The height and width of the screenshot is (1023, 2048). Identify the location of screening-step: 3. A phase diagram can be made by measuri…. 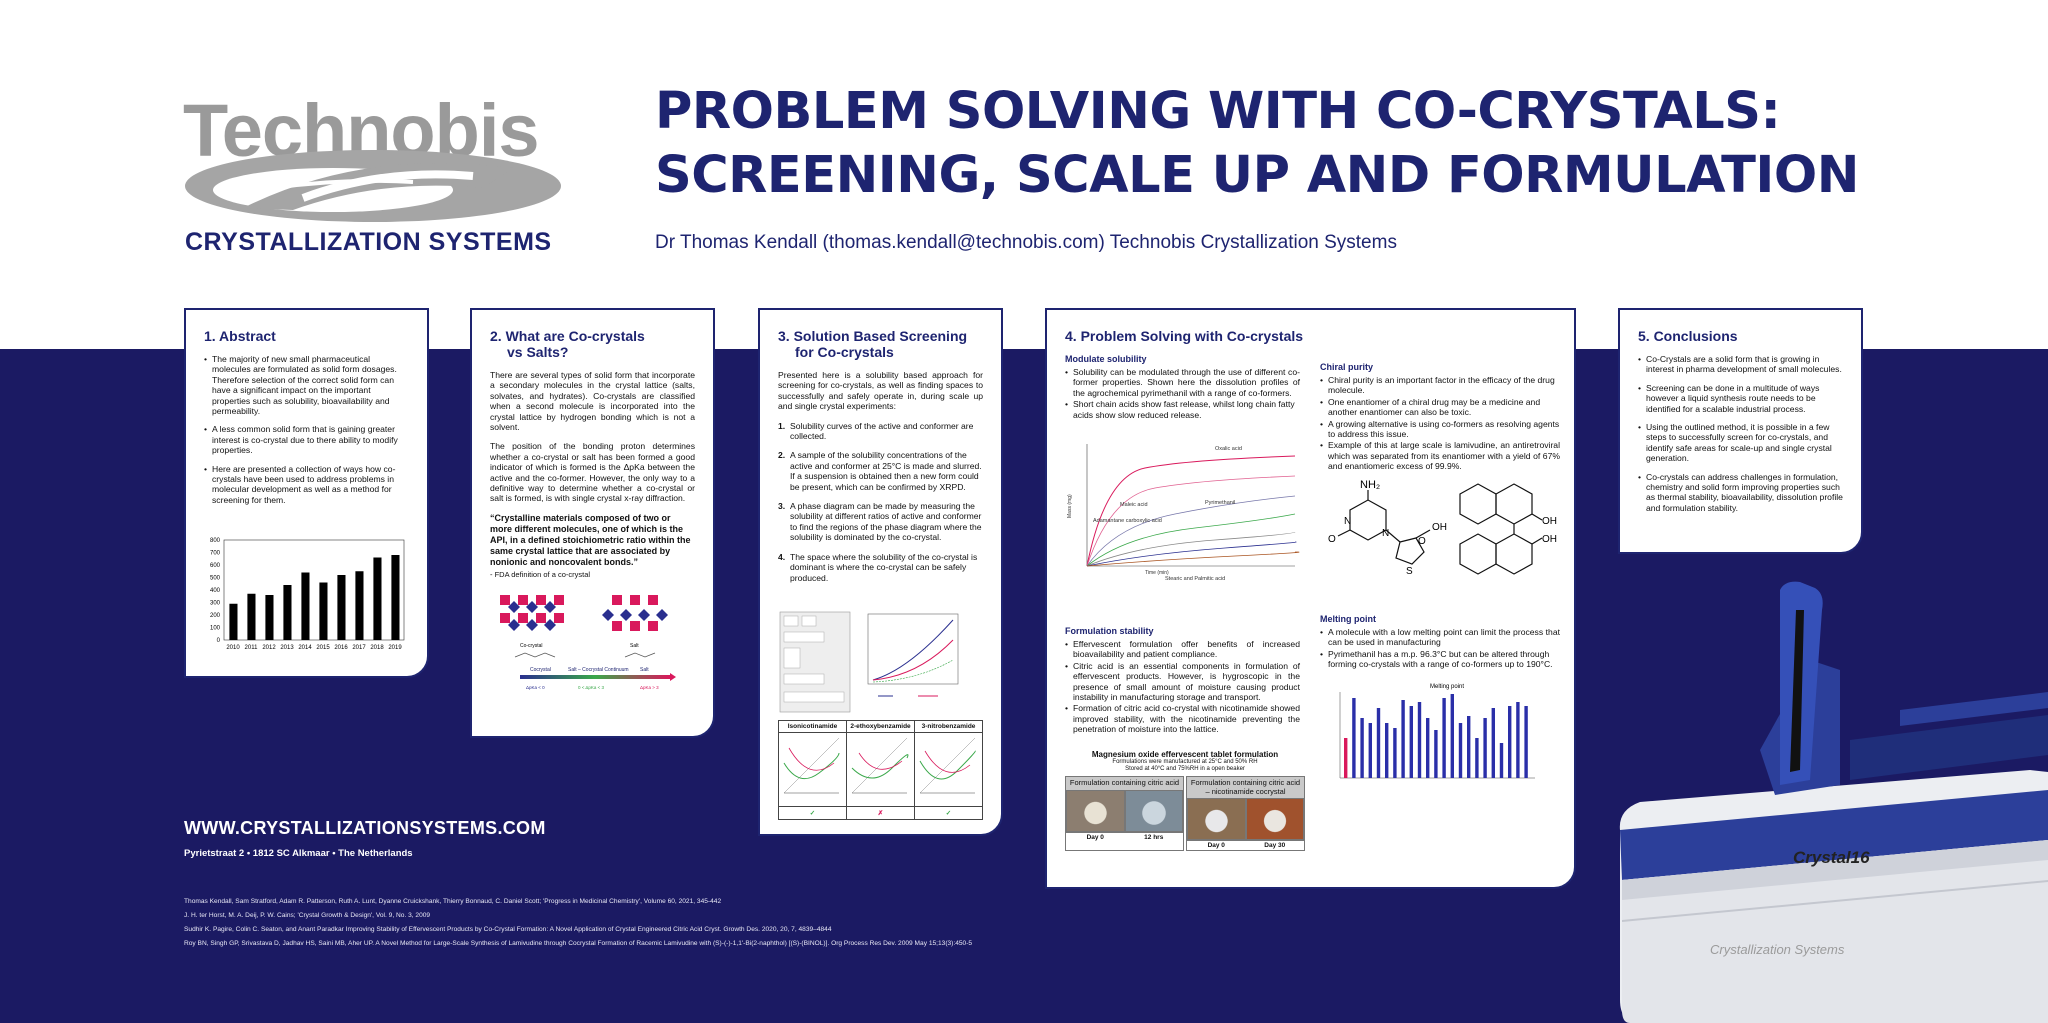
(880, 522).